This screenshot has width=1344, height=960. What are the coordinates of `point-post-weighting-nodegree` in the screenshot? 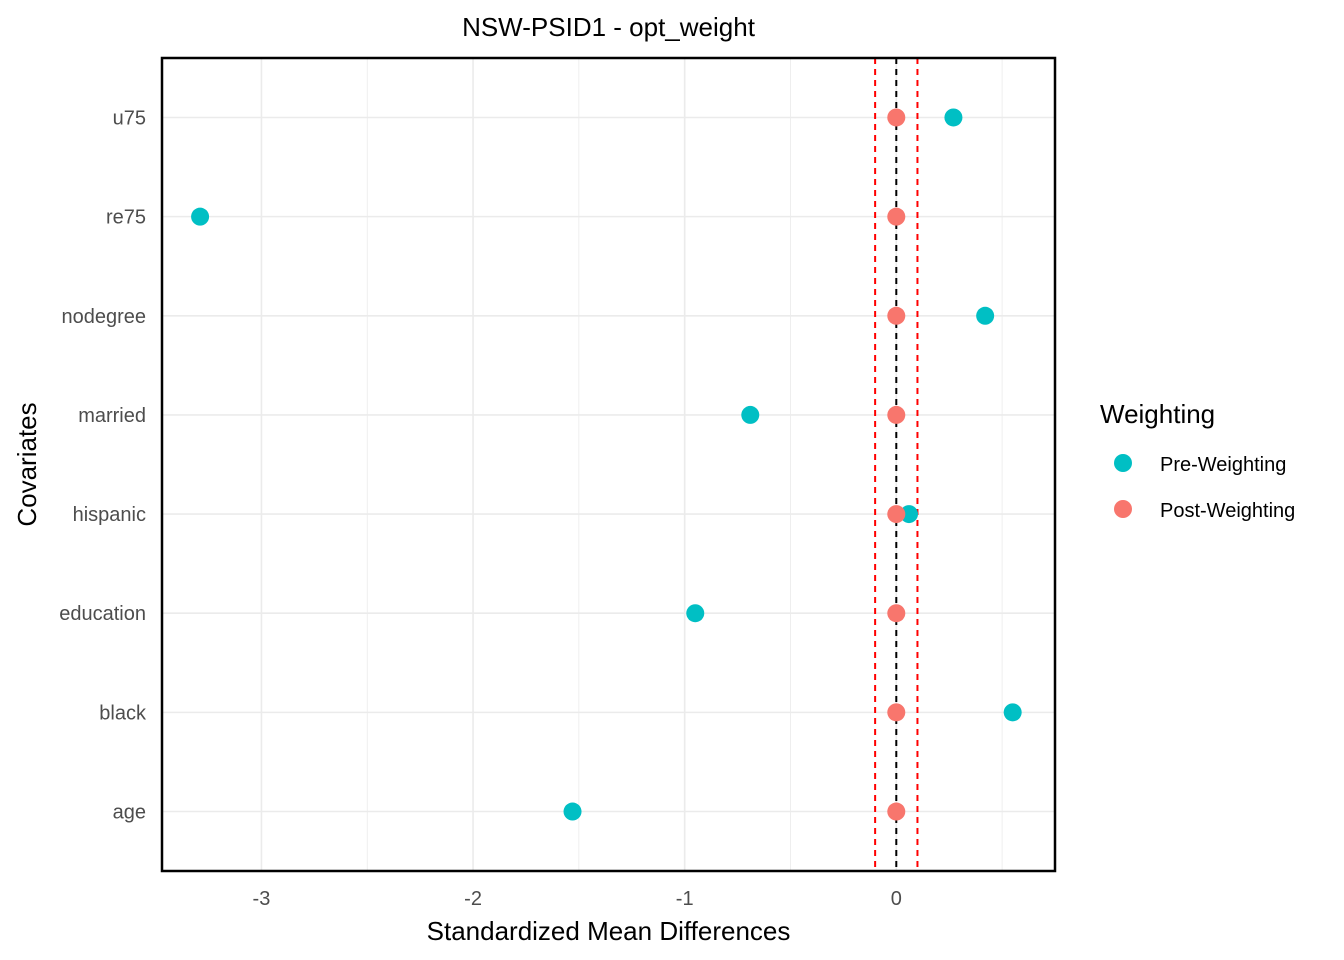 It's located at (896, 315).